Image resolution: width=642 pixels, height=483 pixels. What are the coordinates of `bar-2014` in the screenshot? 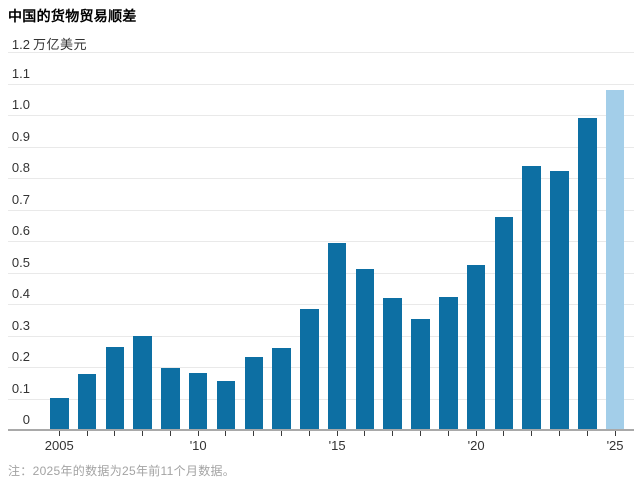 It's located at (309, 369).